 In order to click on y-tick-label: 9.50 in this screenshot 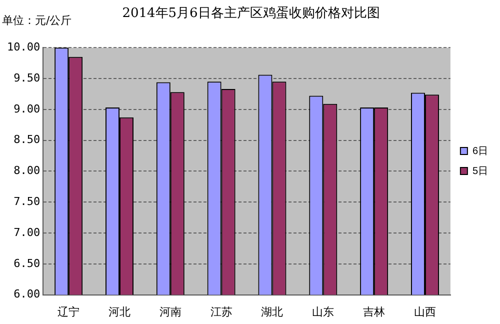, I will do `click(27, 77)`.